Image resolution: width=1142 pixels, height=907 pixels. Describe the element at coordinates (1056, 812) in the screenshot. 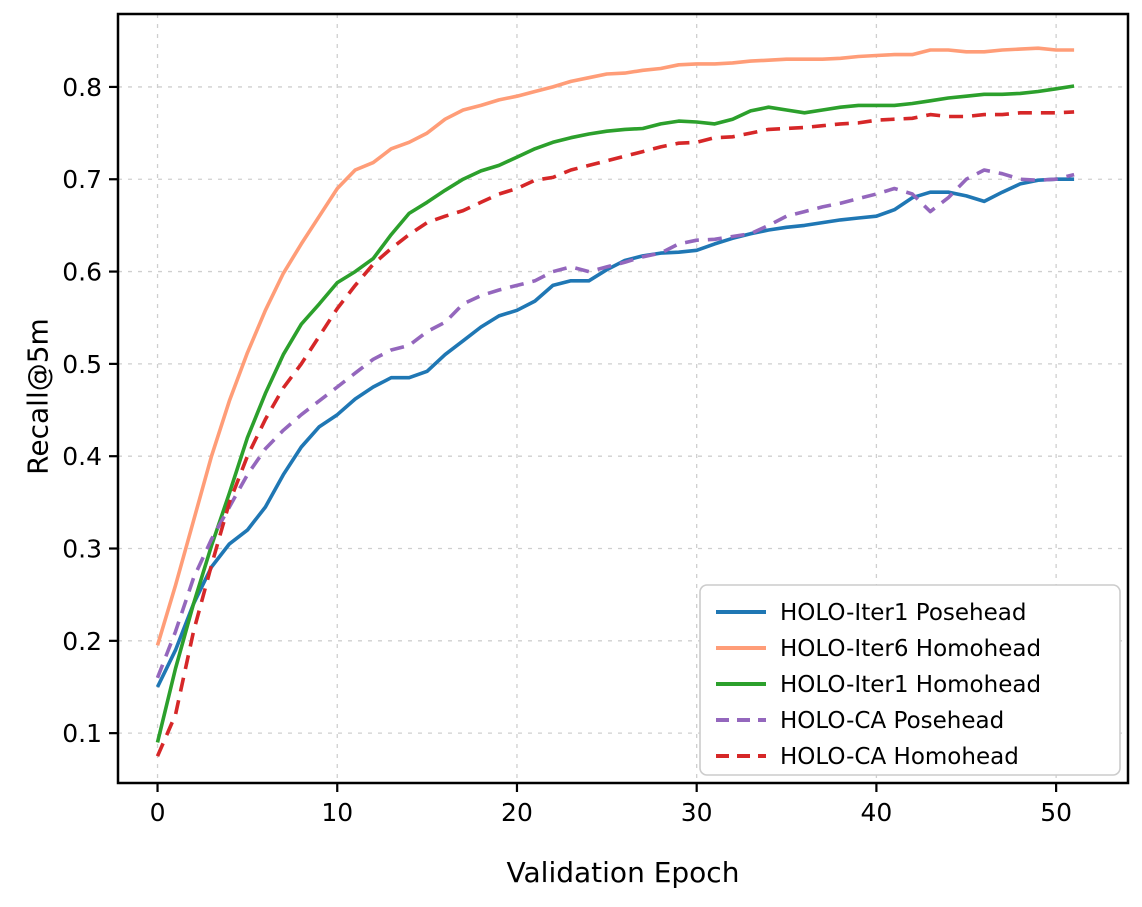

I see `x-tick-label: 50` at that location.